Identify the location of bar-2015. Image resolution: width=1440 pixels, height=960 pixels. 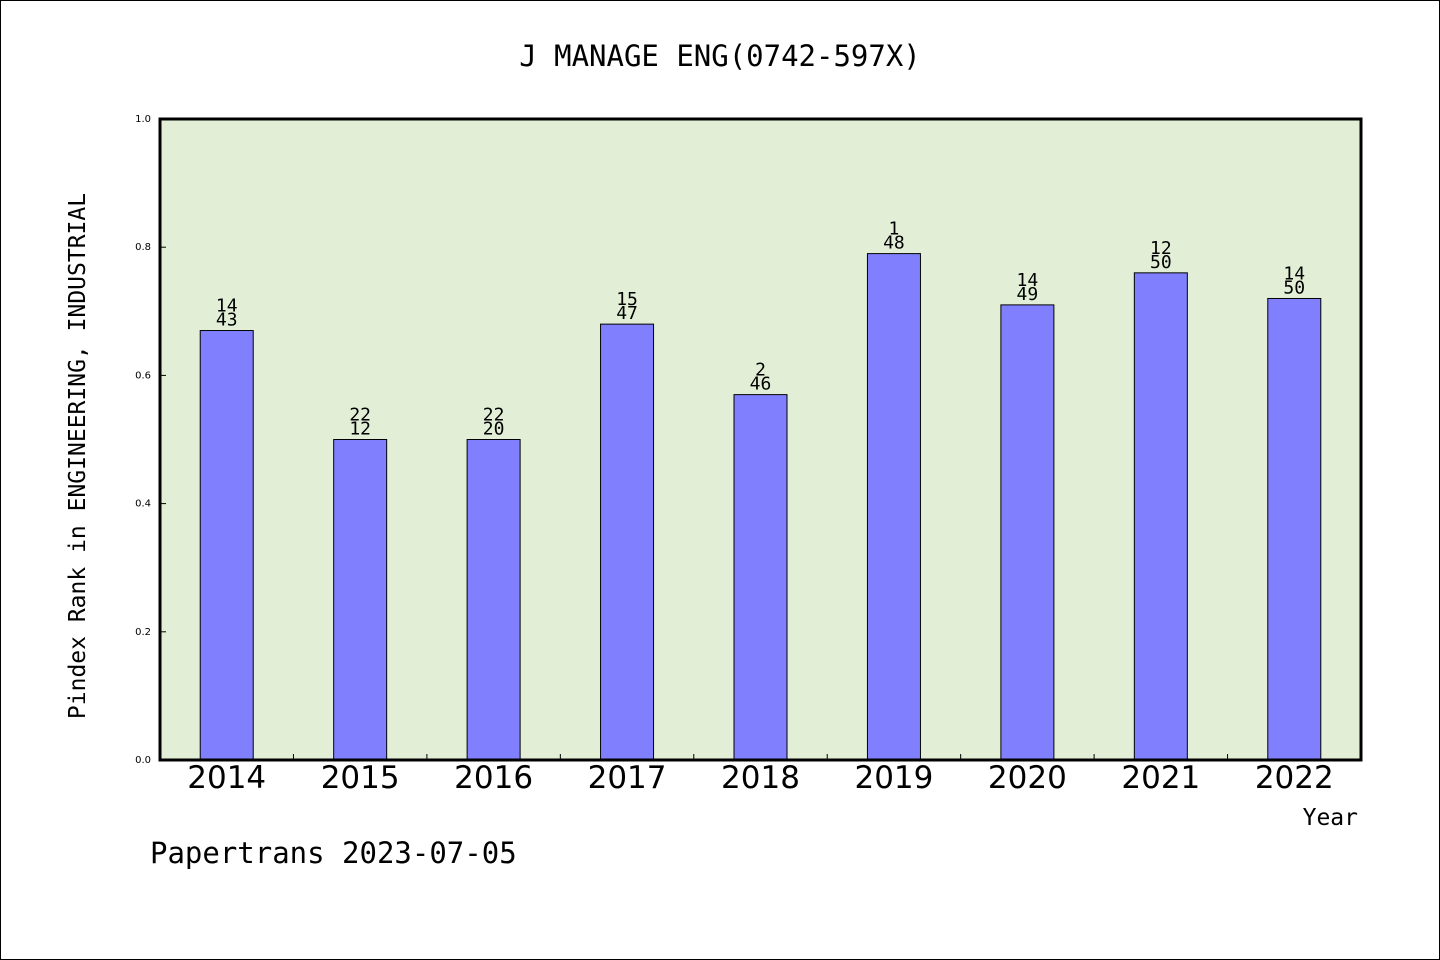
(360, 600).